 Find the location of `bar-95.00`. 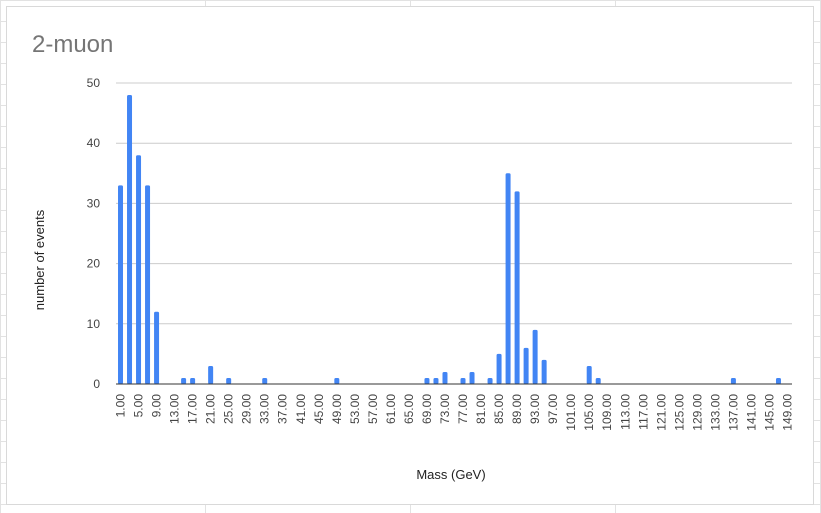

bar-95.00 is located at coordinates (544, 371).